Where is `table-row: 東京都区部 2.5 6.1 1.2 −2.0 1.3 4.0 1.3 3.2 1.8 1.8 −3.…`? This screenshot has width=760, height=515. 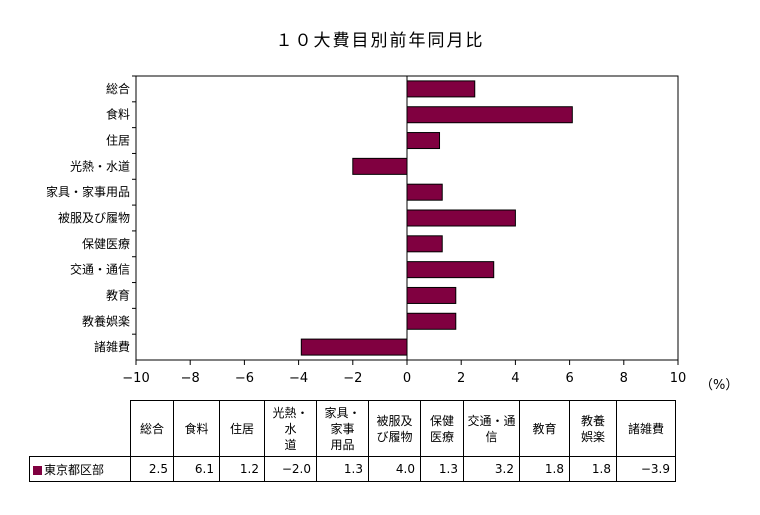 table-row: 東京都区部 2.5 6.1 1.2 −2.0 1.3 4.0 1.3 3.2 1.8 1.8 −3.… is located at coordinates (352, 469).